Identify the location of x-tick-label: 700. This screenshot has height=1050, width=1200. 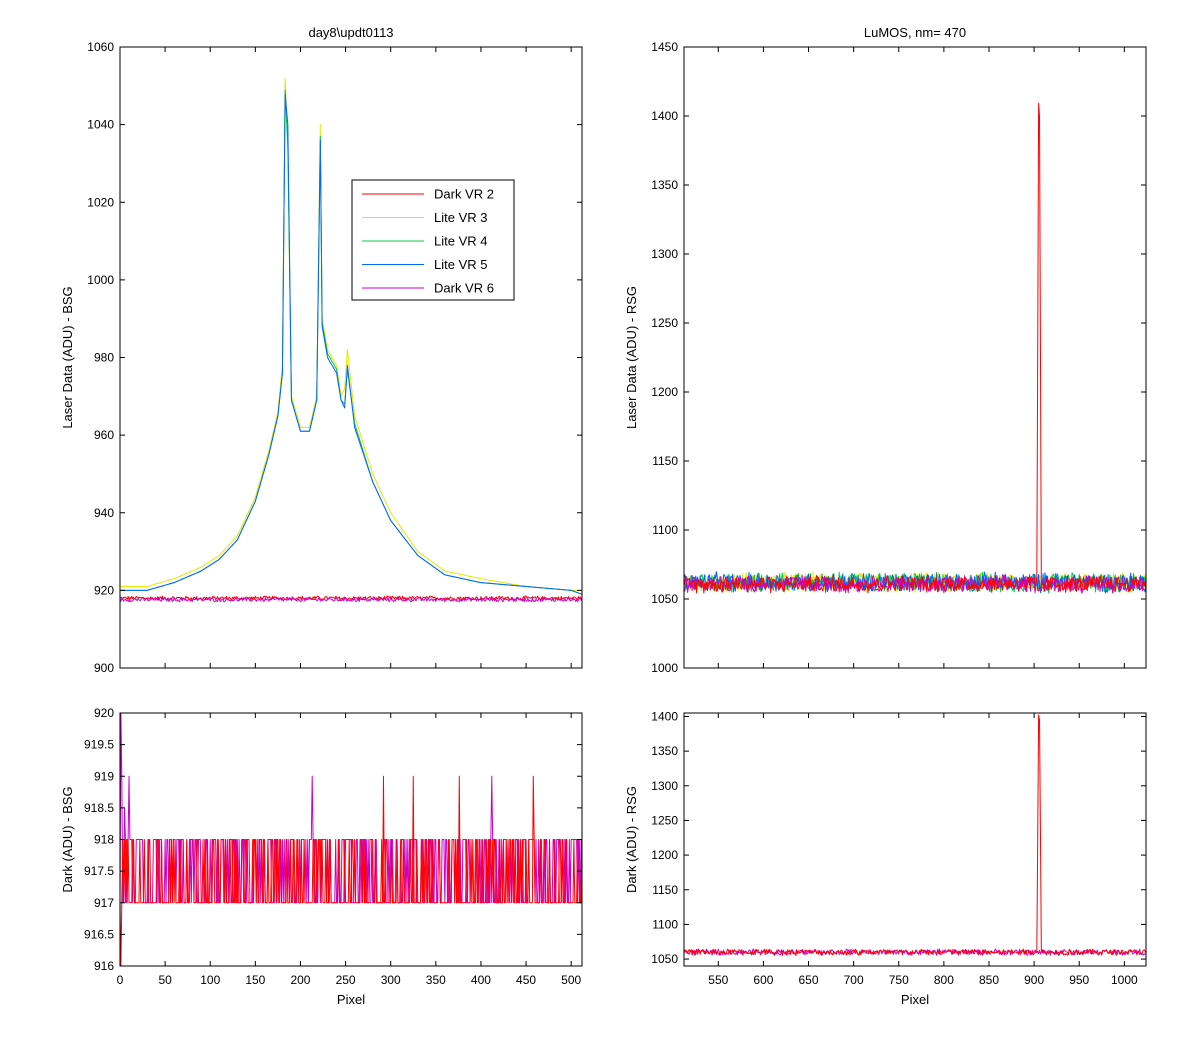
(854, 980).